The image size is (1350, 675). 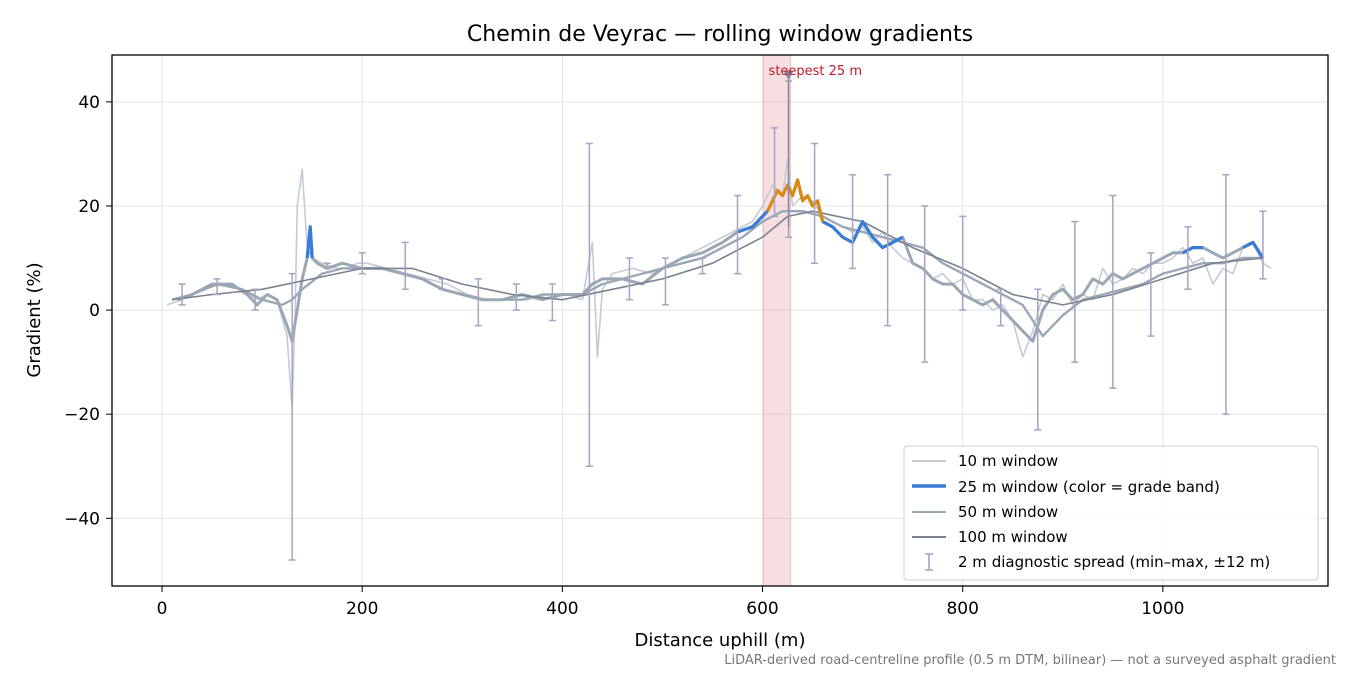 What do you see at coordinates (762, 609) in the screenshot?
I see `x-tick-label: 600` at bounding box center [762, 609].